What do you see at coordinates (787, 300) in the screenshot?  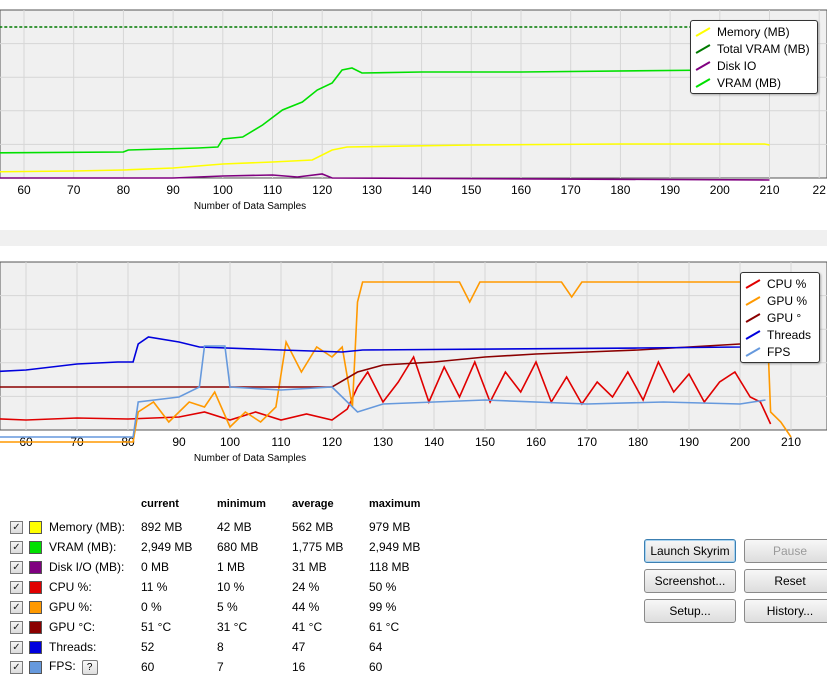 I see `legend-label: GPU %` at bounding box center [787, 300].